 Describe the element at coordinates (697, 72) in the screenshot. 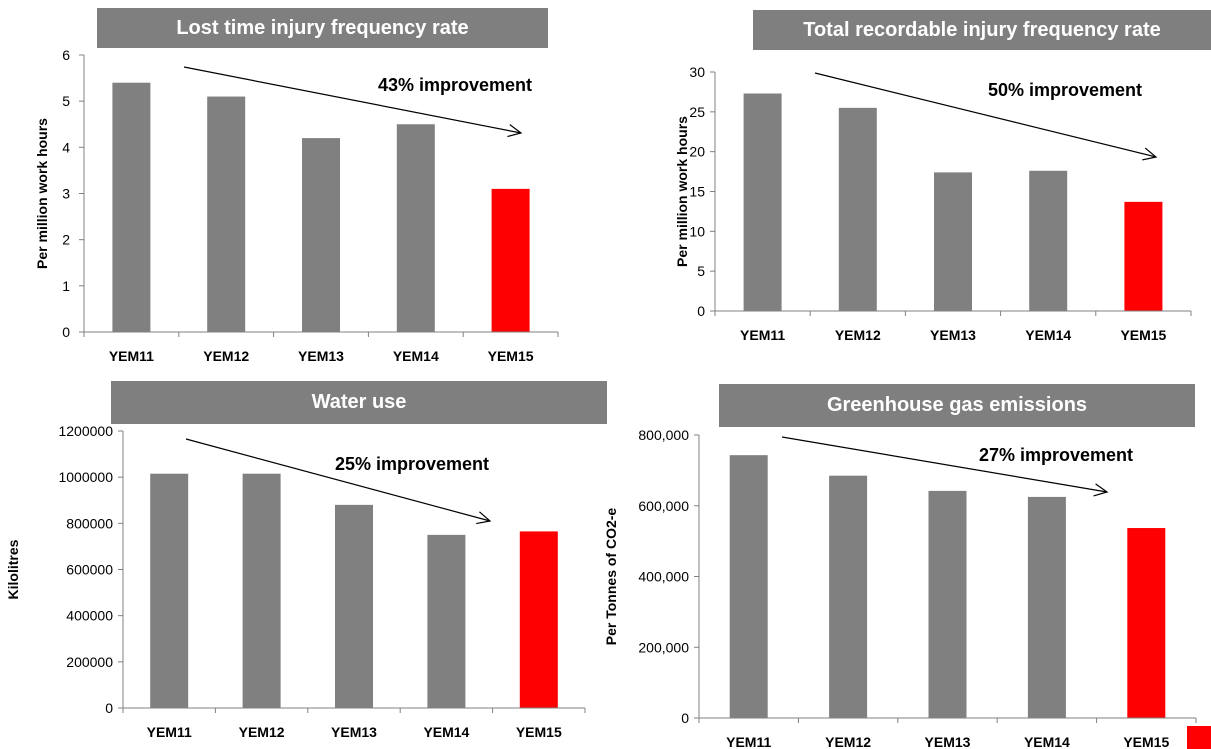

I see `y-tick-label: 30` at that location.